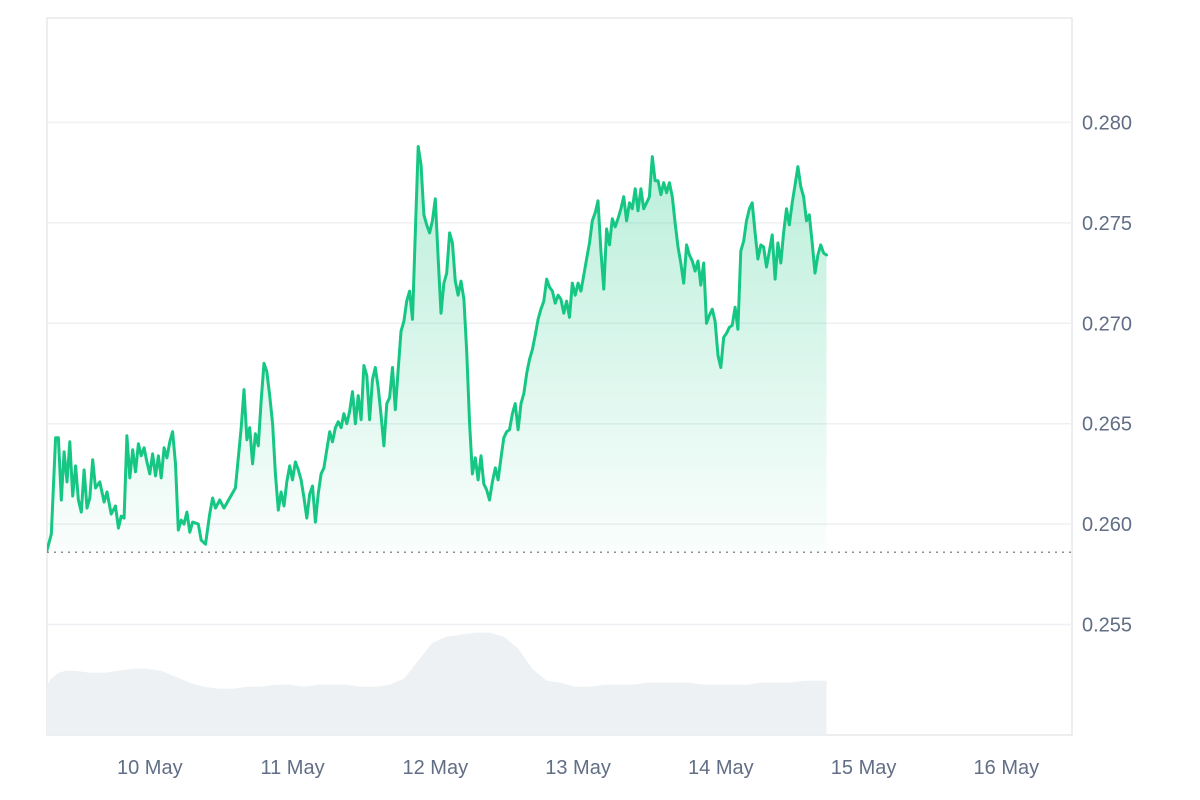  What do you see at coordinates (437, 683) in the screenshot?
I see `volume-area` at bounding box center [437, 683].